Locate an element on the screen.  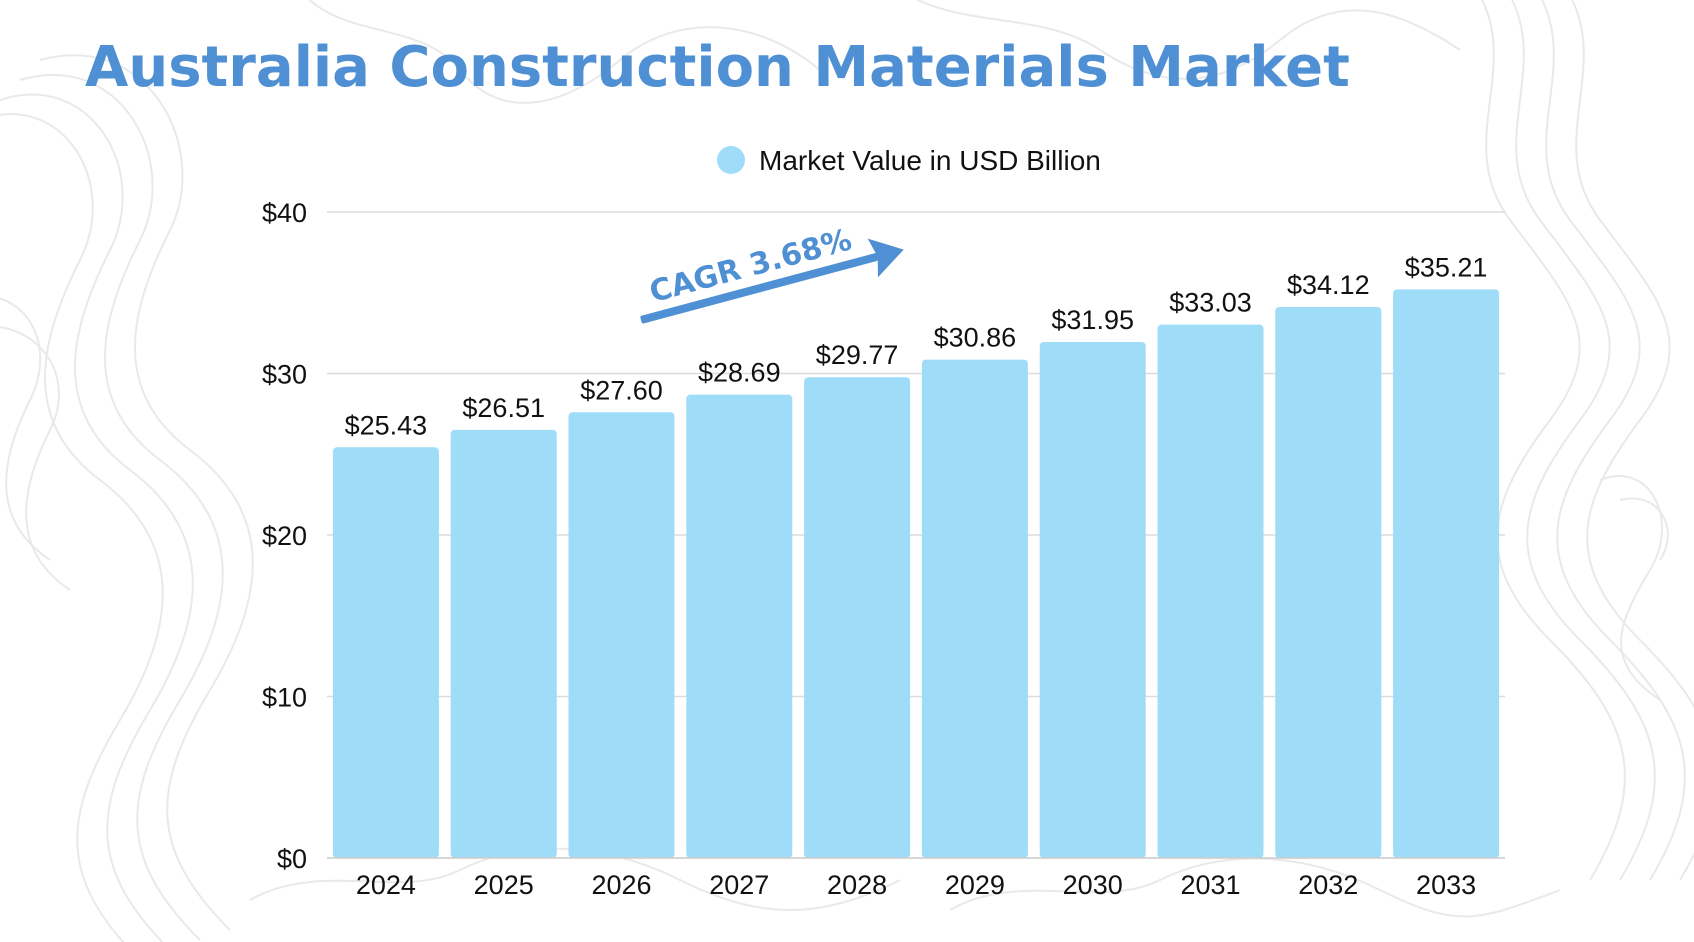
x-tick-label-2029: 2029 is located at coordinates (975, 885).